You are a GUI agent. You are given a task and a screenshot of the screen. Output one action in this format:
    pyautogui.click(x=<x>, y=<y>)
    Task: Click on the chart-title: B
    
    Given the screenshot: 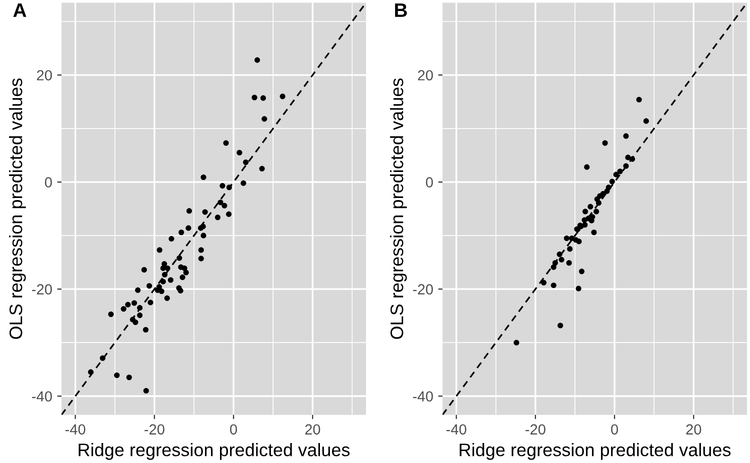 What is the action you would take?
    pyautogui.click(x=401, y=10)
    